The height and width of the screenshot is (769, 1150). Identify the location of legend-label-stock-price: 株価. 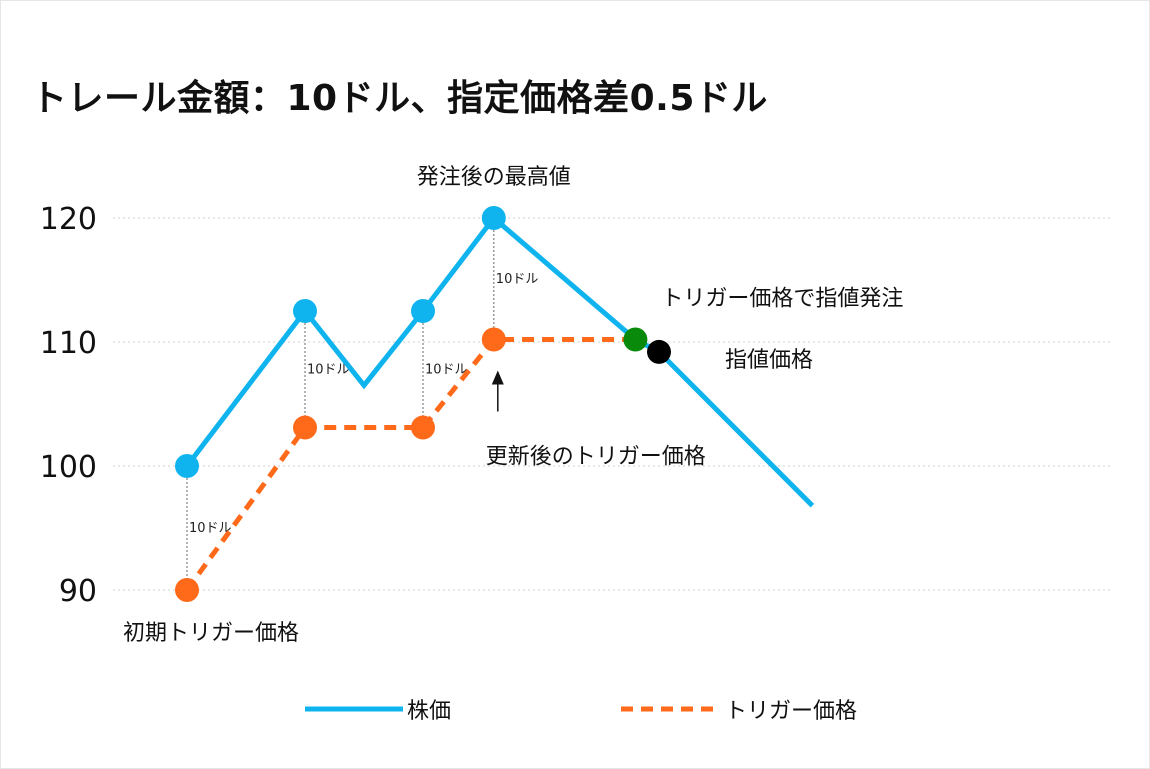
(429, 711).